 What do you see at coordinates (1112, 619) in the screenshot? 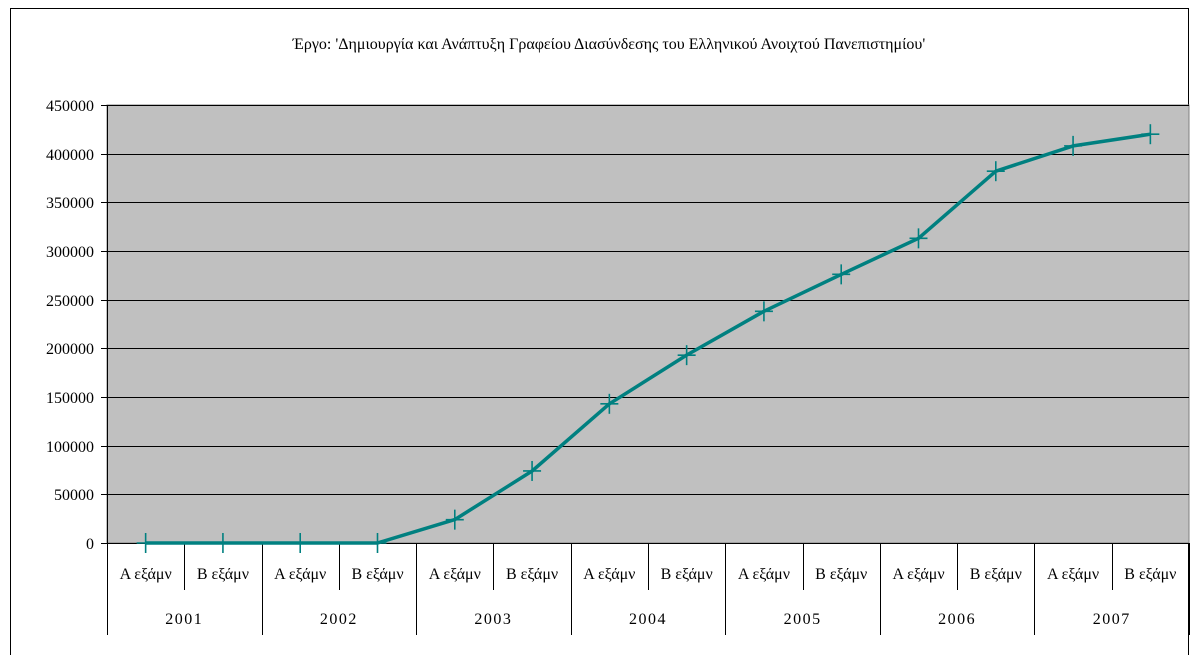
I see `x-group-label: 2007` at bounding box center [1112, 619].